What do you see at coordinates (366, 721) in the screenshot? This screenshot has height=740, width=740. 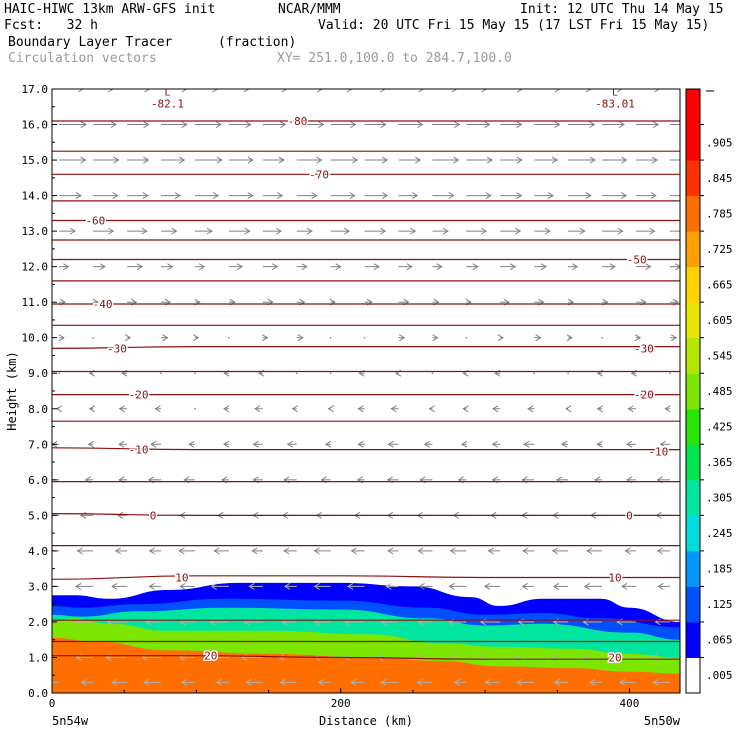 I see `x-axis-title: Distance (km)` at bounding box center [366, 721].